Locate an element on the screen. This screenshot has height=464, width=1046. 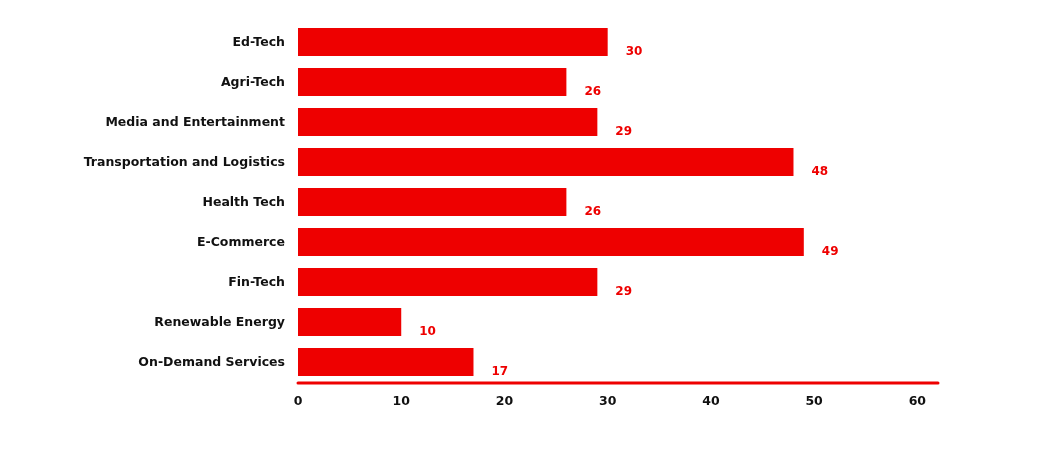
y-tick-label: Fin-Tech is located at coordinates (256, 281).